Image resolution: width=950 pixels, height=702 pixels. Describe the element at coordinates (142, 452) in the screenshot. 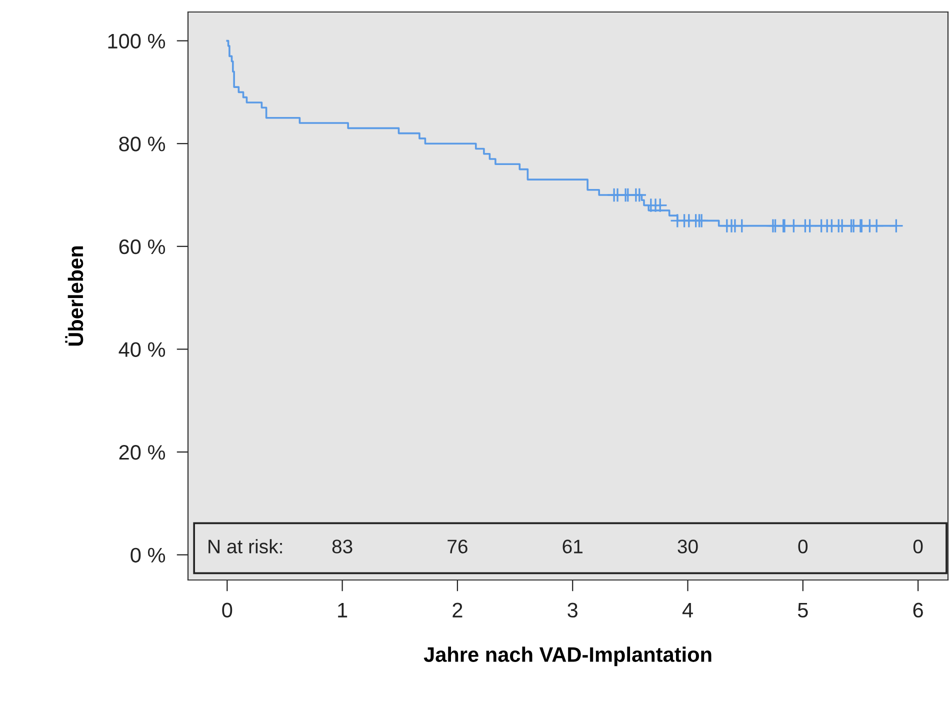

I see `y-tick-label: 20 %` at that location.